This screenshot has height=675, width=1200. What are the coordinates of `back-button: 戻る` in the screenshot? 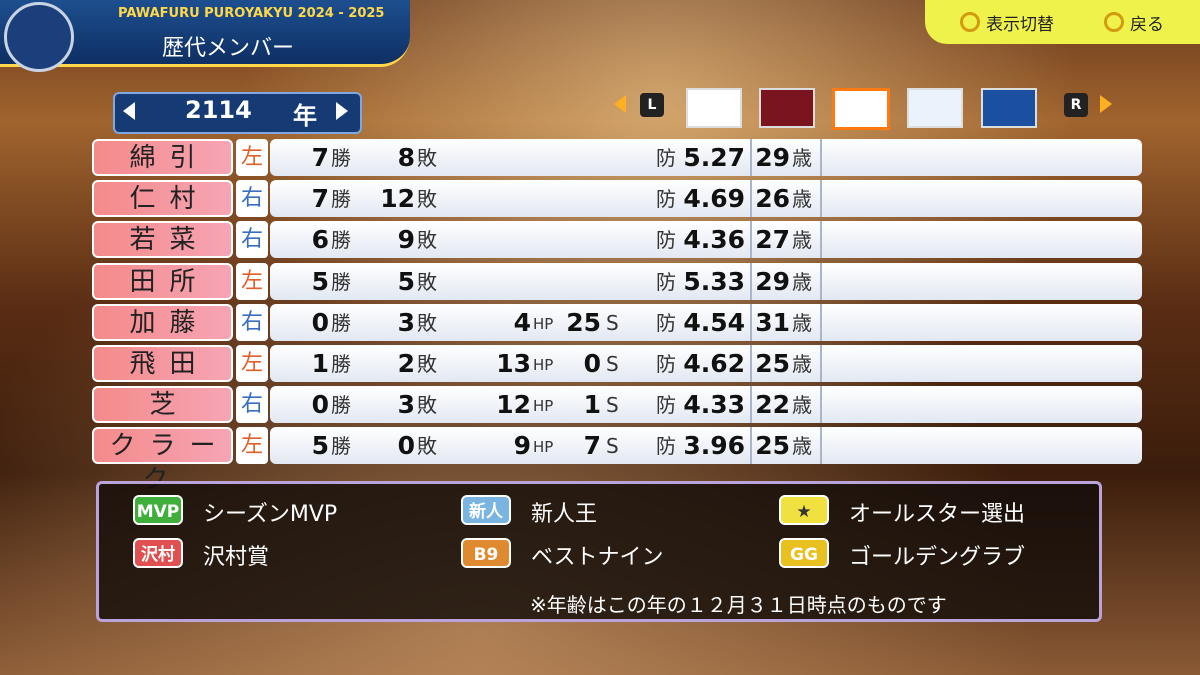 It's located at (1134, 22).